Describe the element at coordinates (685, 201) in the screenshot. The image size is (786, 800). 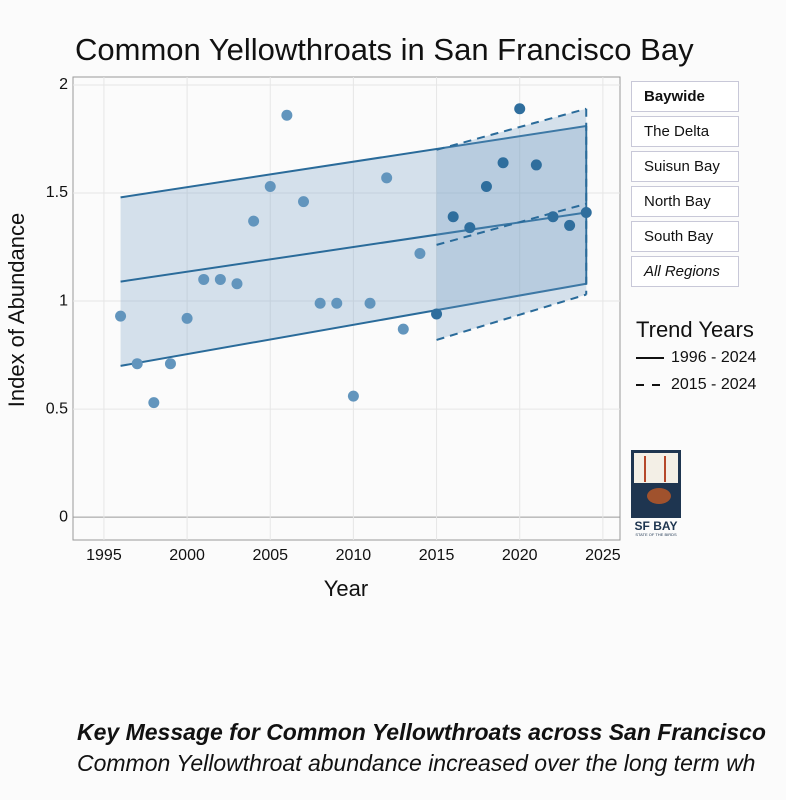
I see `region-button: North Bay` at that location.